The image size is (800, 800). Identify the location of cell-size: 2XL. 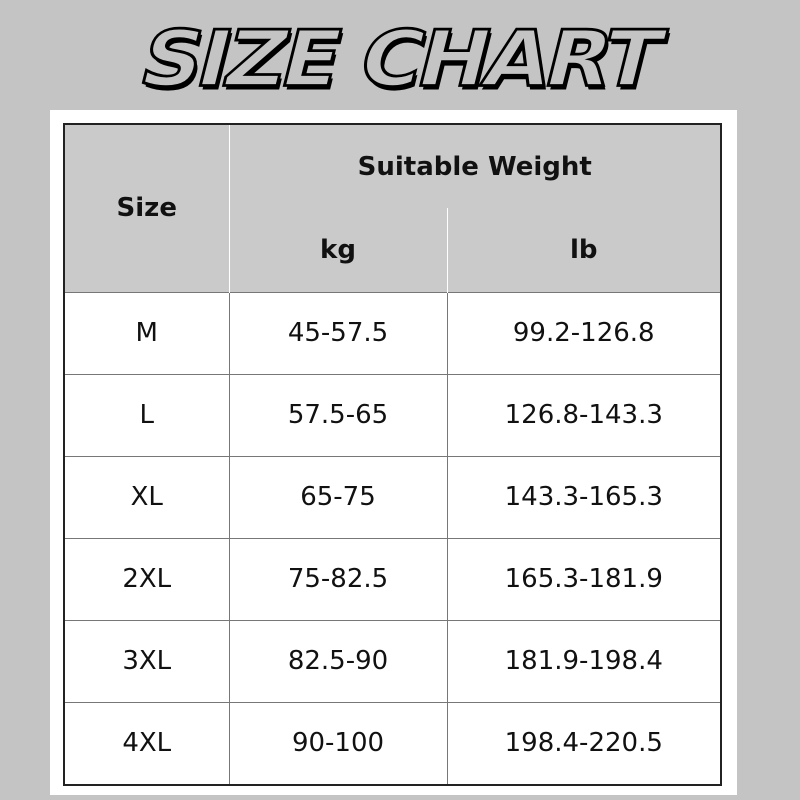
(146, 578).